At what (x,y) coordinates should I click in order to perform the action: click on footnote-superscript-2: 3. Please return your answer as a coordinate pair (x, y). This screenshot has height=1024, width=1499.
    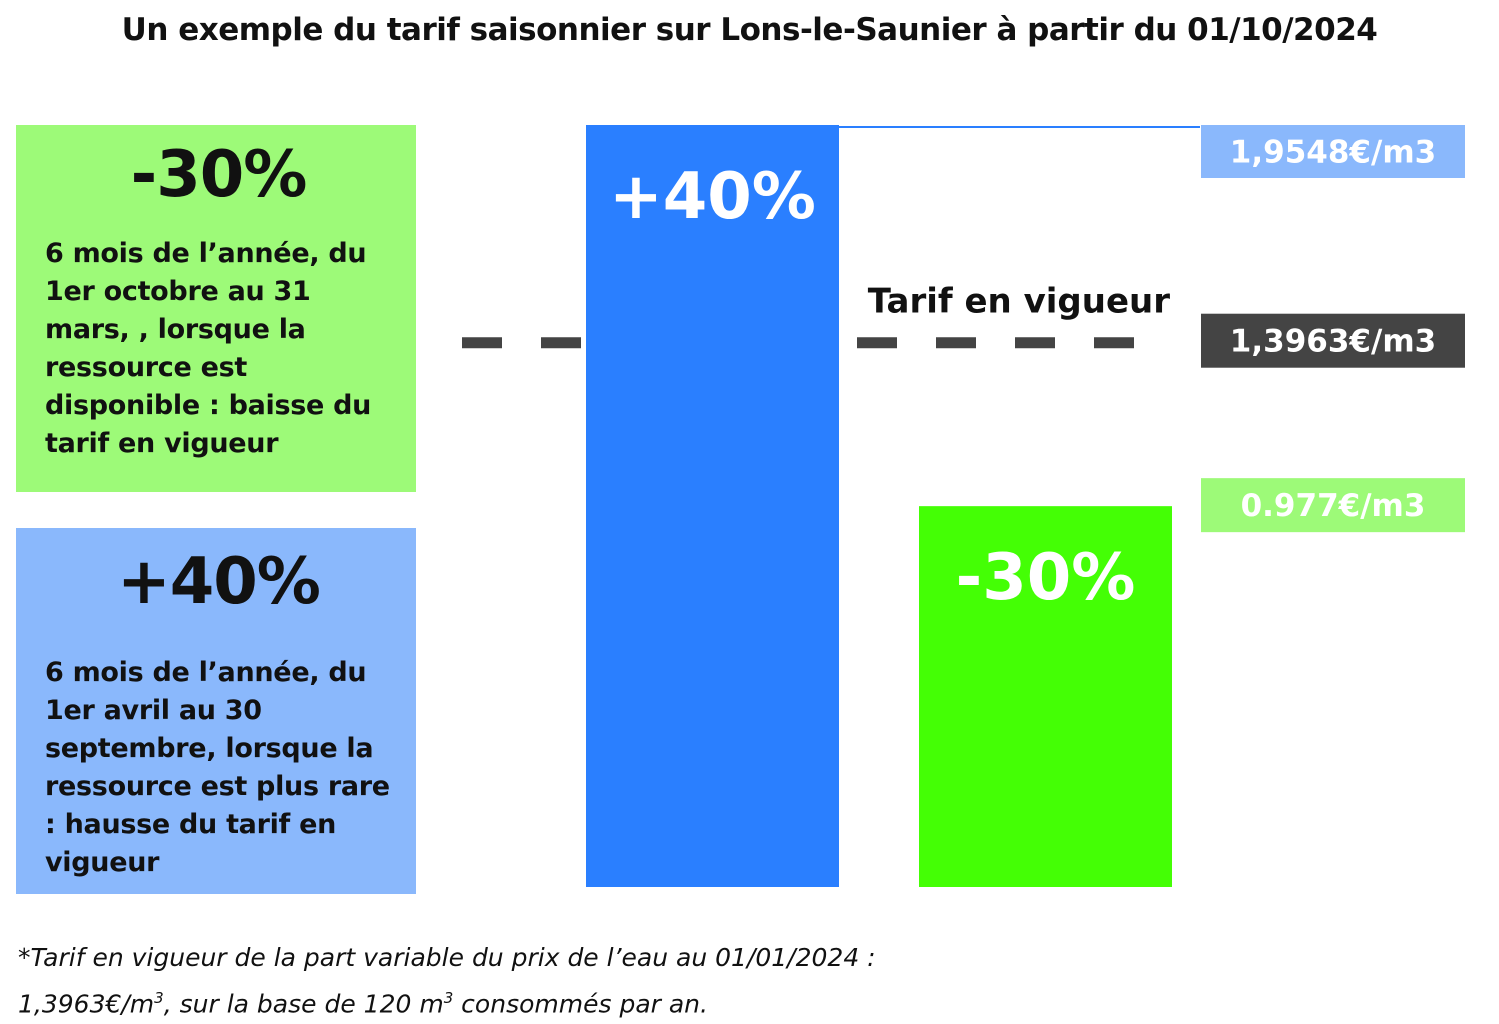
    Looking at the image, I should click on (448, 998).